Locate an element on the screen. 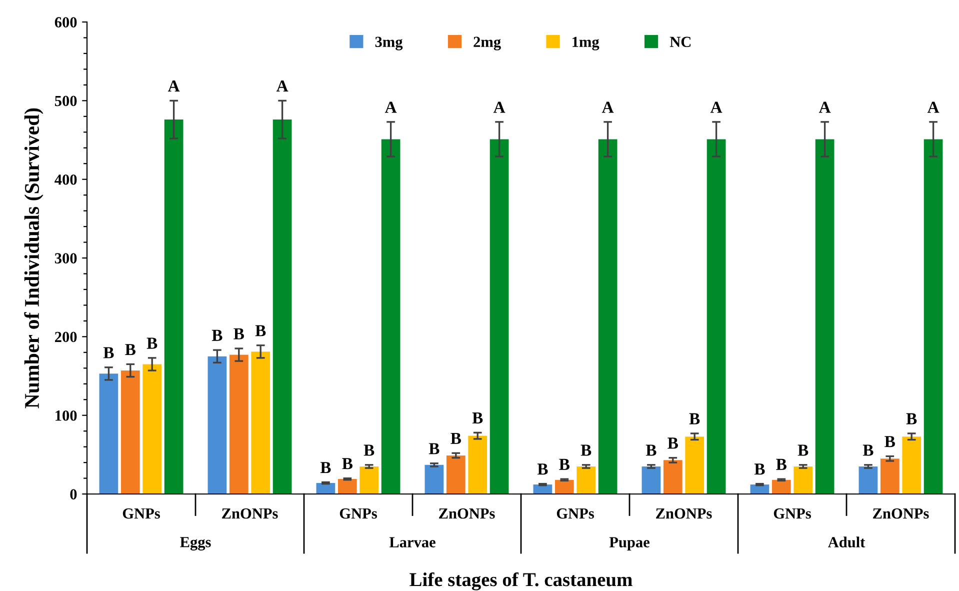 The image size is (959, 591). legend-label: 2mg is located at coordinates (487, 43).